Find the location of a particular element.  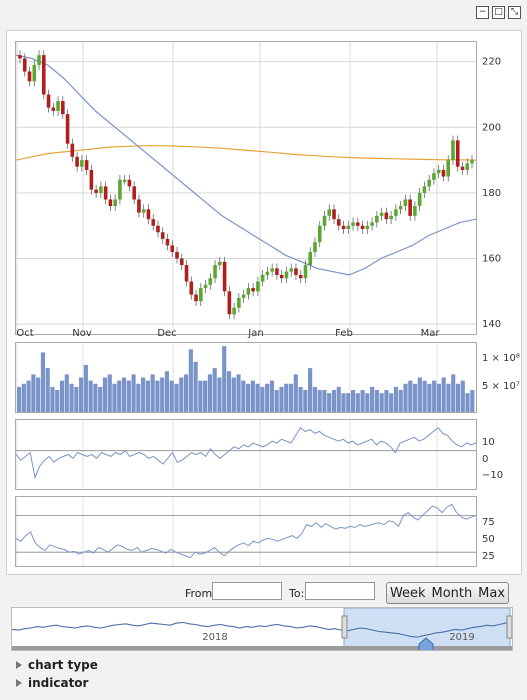

minimize-button: − is located at coordinates (482, 12).